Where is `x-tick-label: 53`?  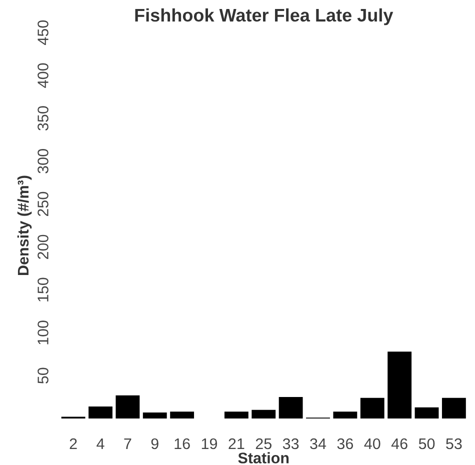
x-tick-label: 53 is located at coordinates (454, 444).